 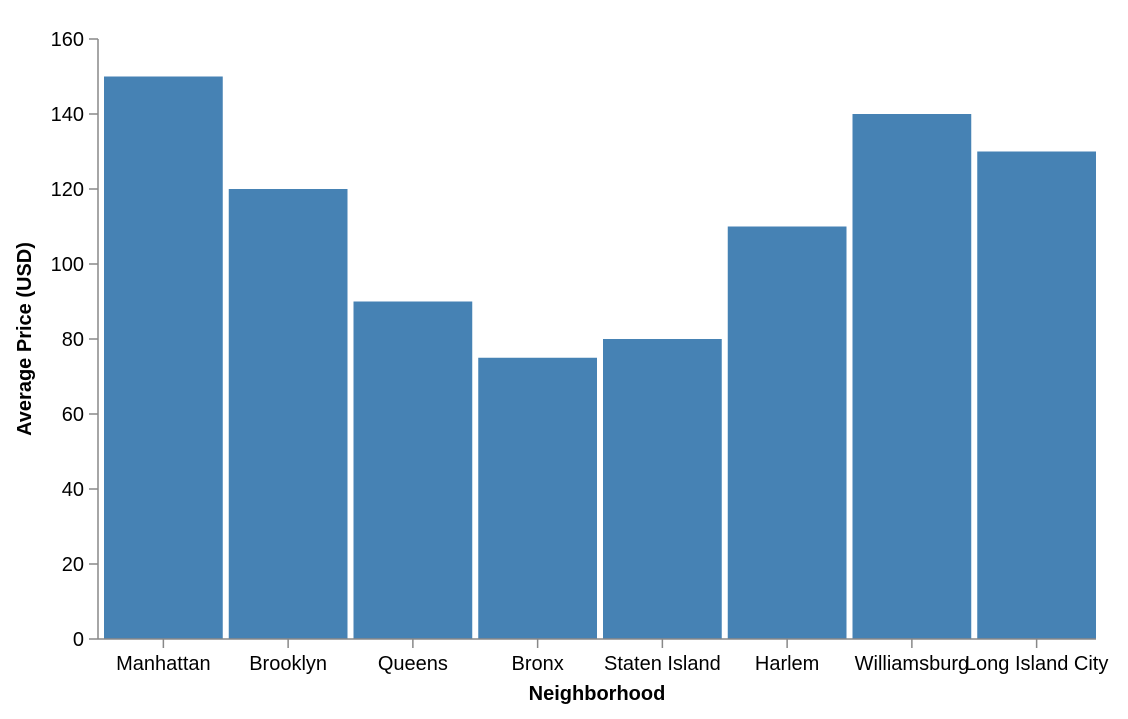 I want to click on x-tick-label: Bronx, so click(x=538, y=664).